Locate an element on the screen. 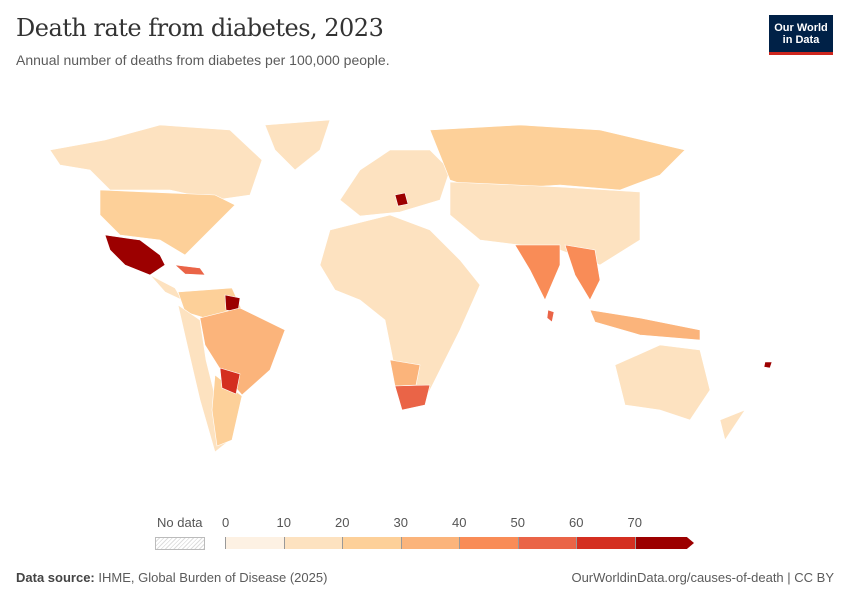 This screenshot has width=850, height=600. region-southern-africa is located at coordinates (405, 373).